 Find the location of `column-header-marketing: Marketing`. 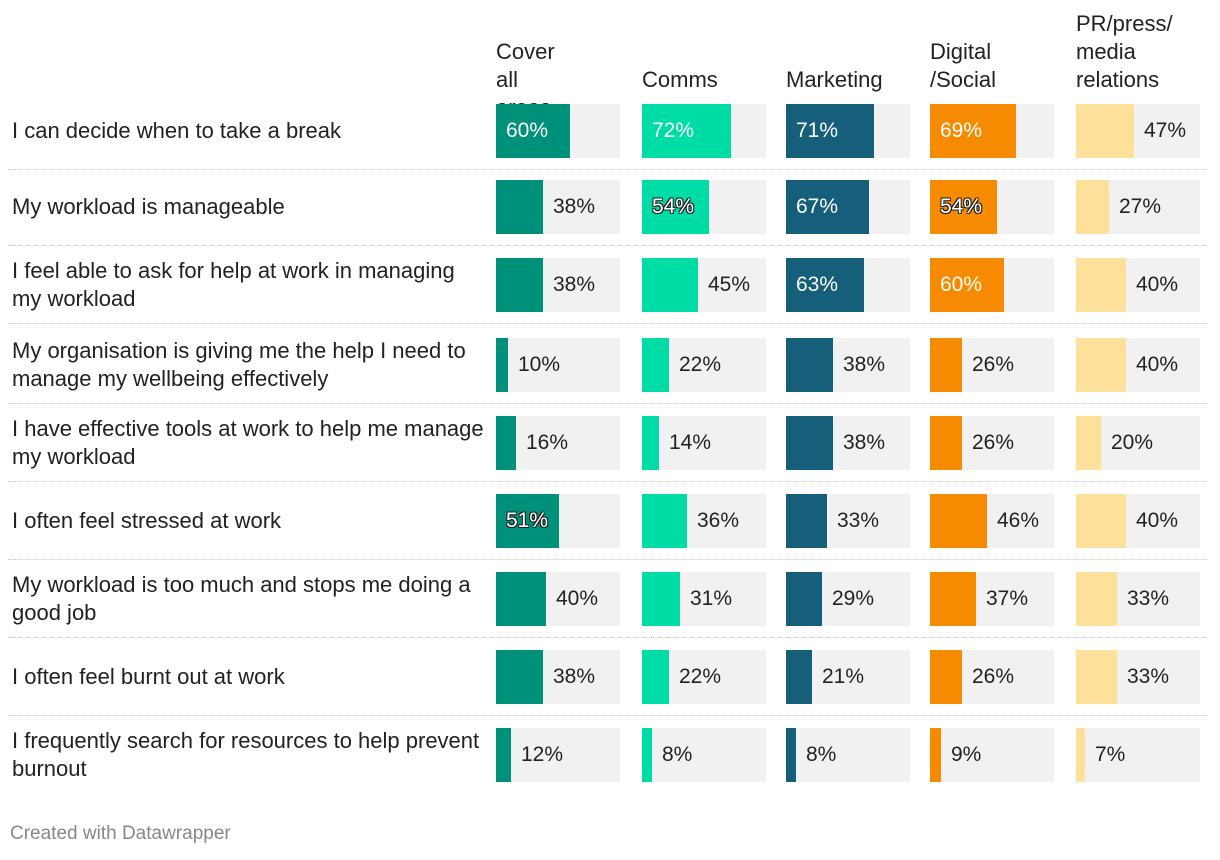

column-header-marketing: Marketing is located at coordinates (834, 79).